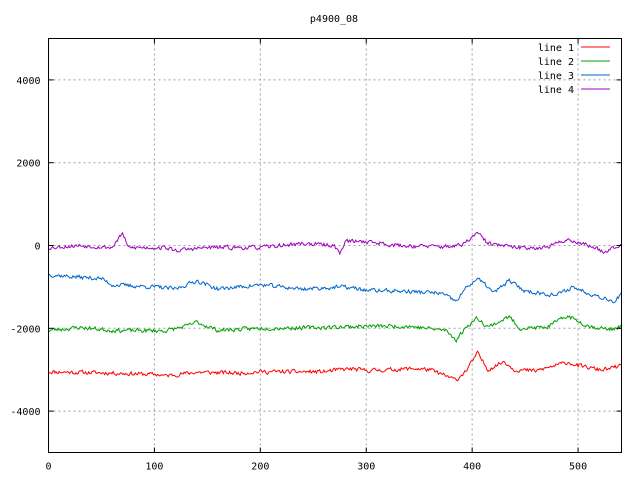  I want to click on x-tick-label: 300, so click(366, 467).